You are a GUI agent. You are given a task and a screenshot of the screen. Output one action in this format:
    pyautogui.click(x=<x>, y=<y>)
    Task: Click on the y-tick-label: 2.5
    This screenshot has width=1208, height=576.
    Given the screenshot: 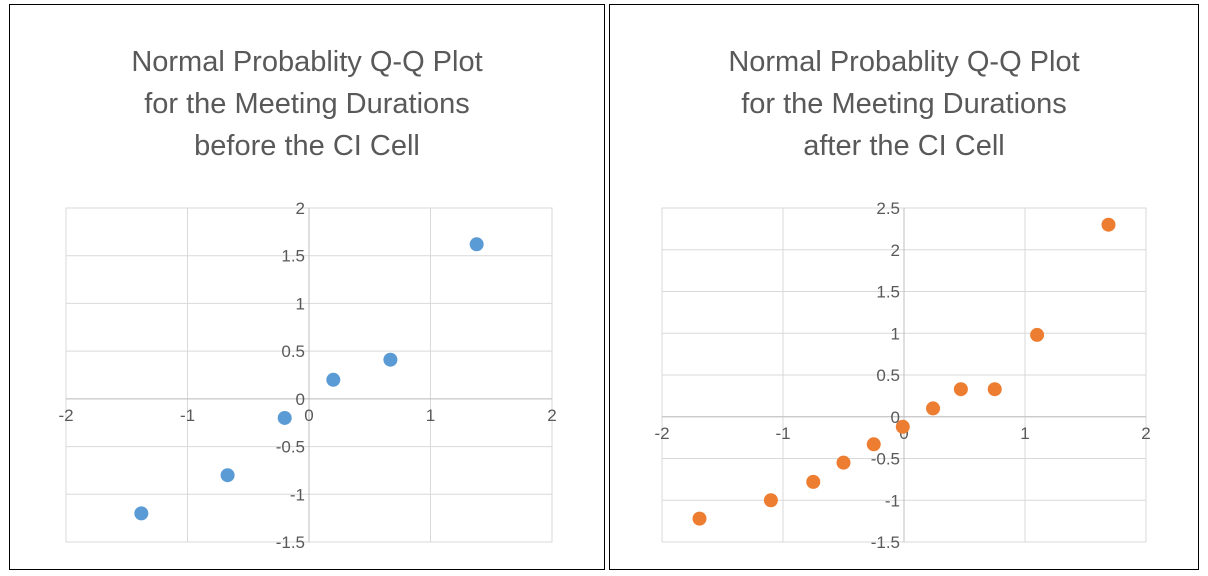 What is the action you would take?
    pyautogui.click(x=888, y=208)
    